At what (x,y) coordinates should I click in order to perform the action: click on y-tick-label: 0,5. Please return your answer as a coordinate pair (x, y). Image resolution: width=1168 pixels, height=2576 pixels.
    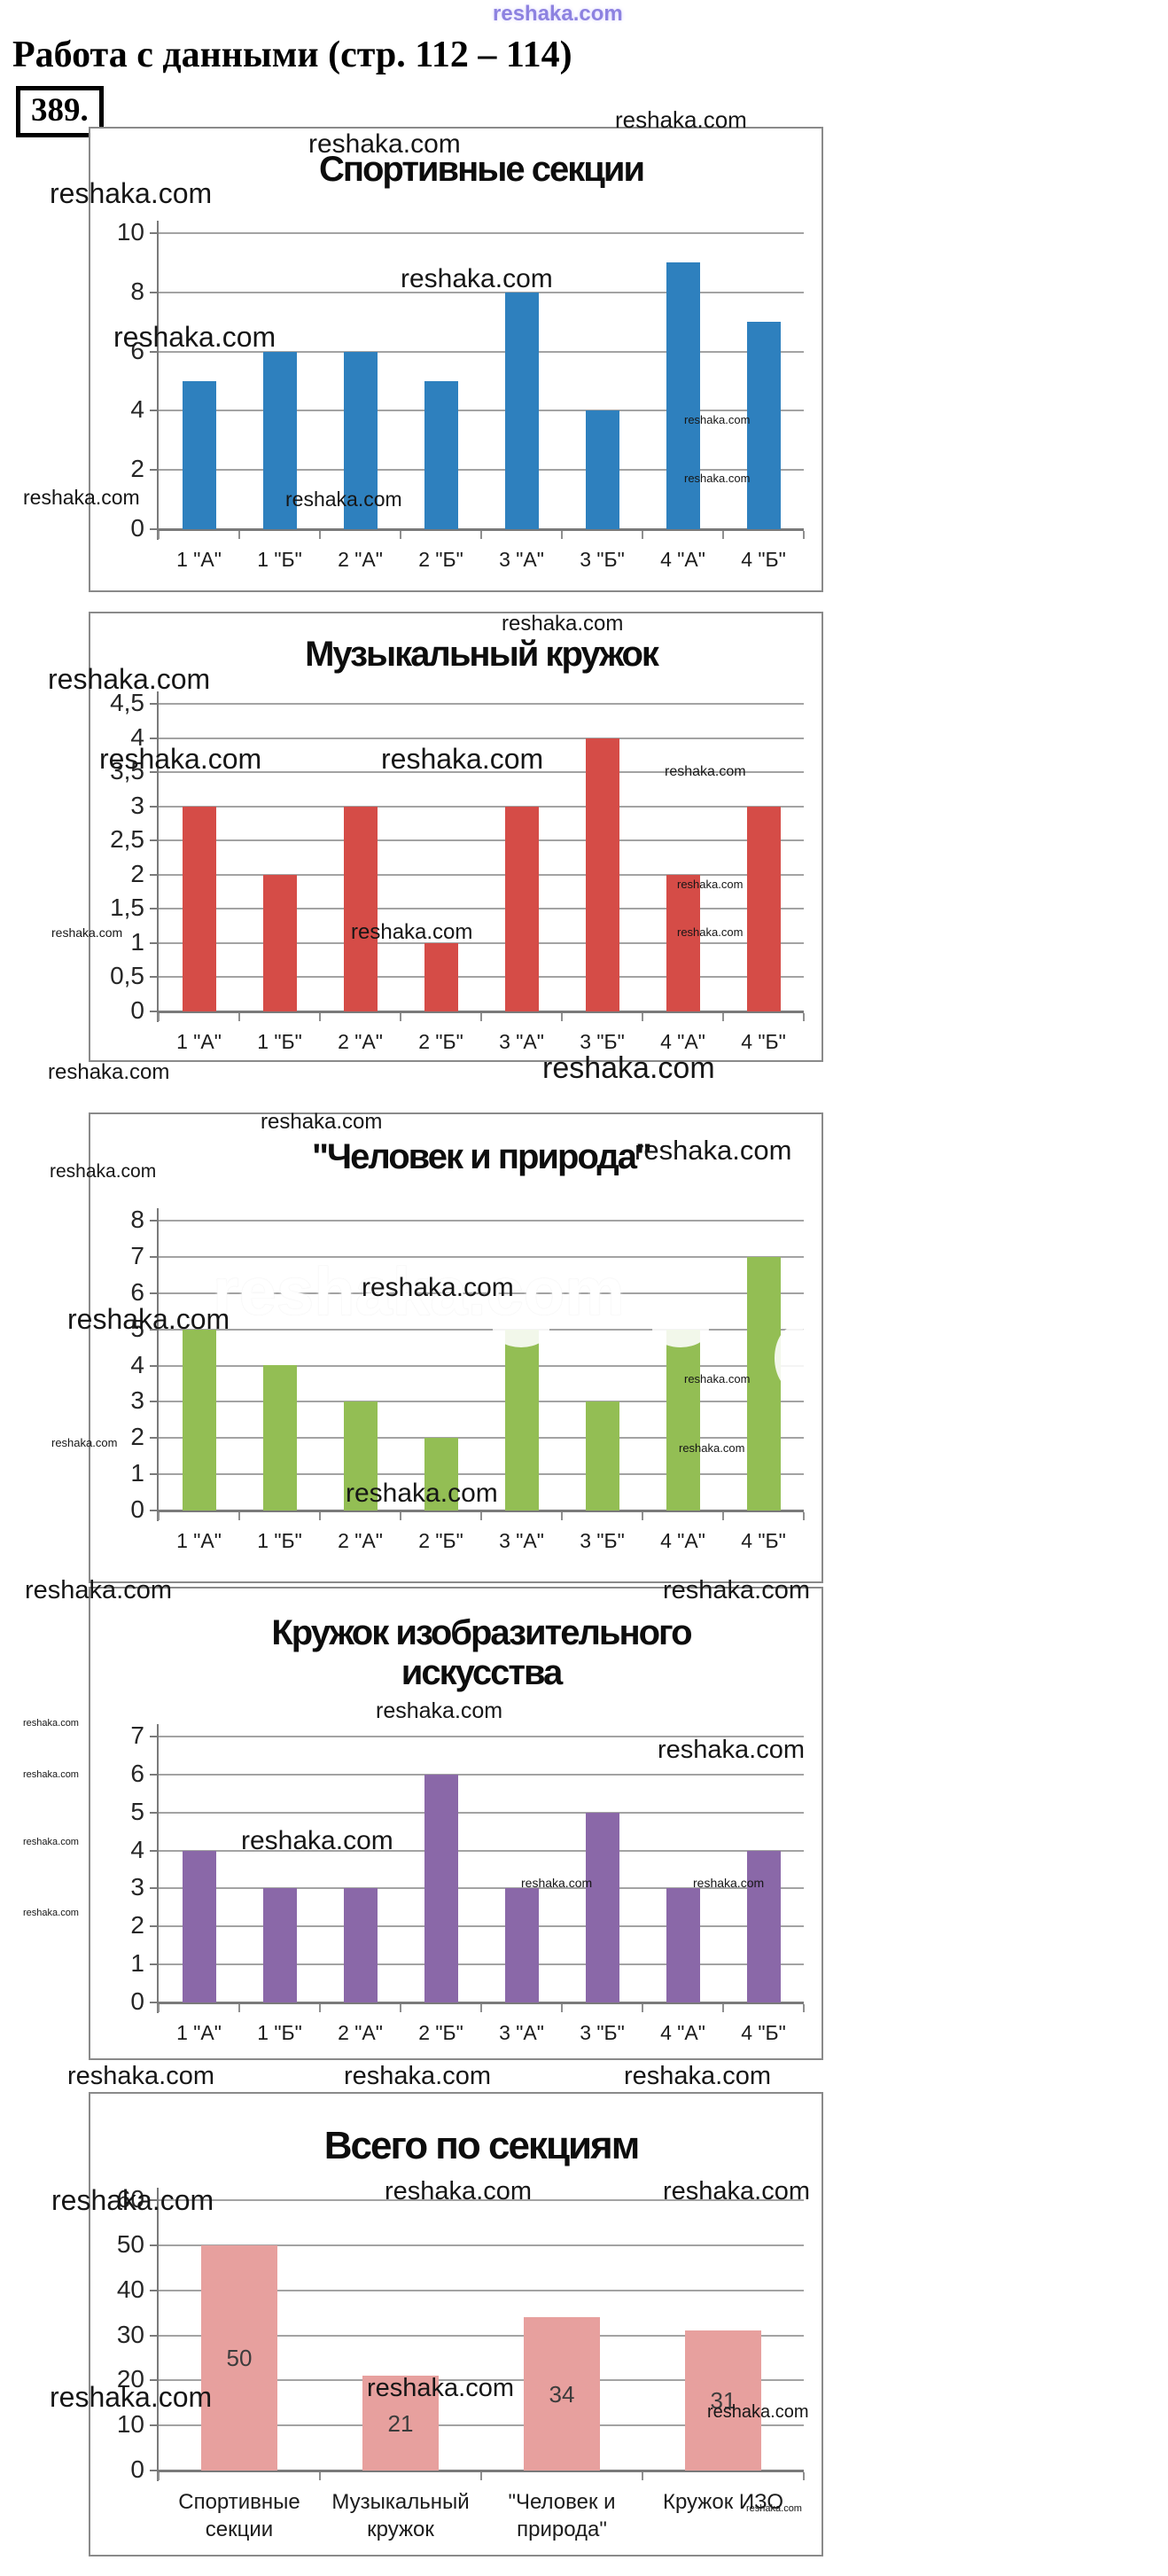
    Looking at the image, I should click on (127, 975).